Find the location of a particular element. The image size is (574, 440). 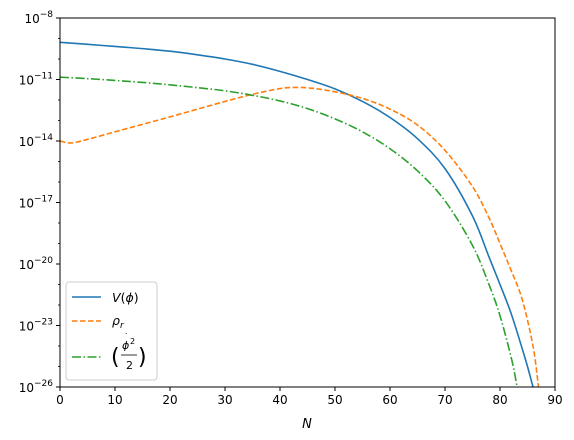

y-axis: 10−26 10−23 10−20 10−17 10−14 10−11 10−8 is located at coordinates (39, 202).